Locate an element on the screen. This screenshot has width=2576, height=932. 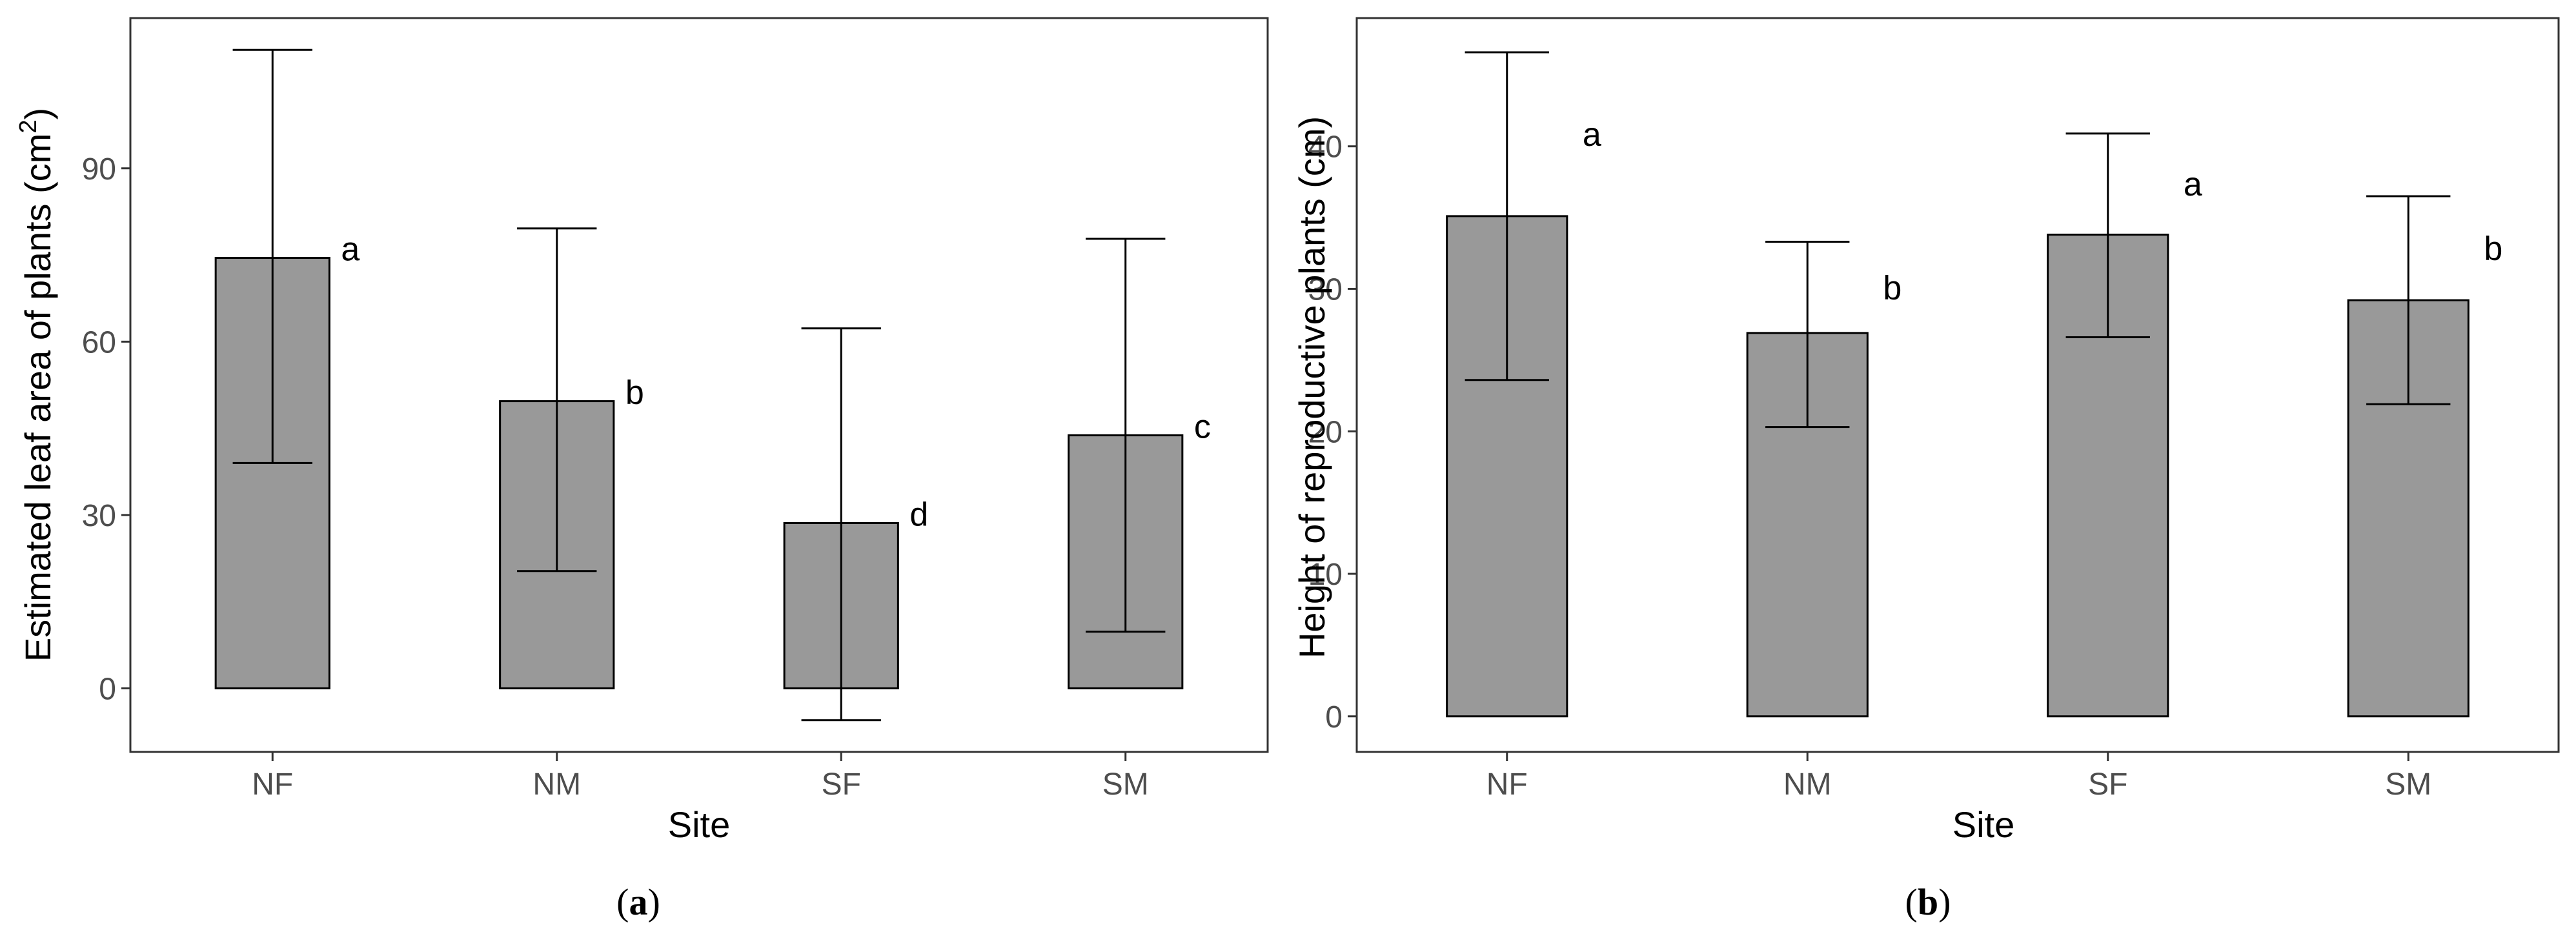
x-tick-label-b-sf: SF is located at coordinates (2107, 785).